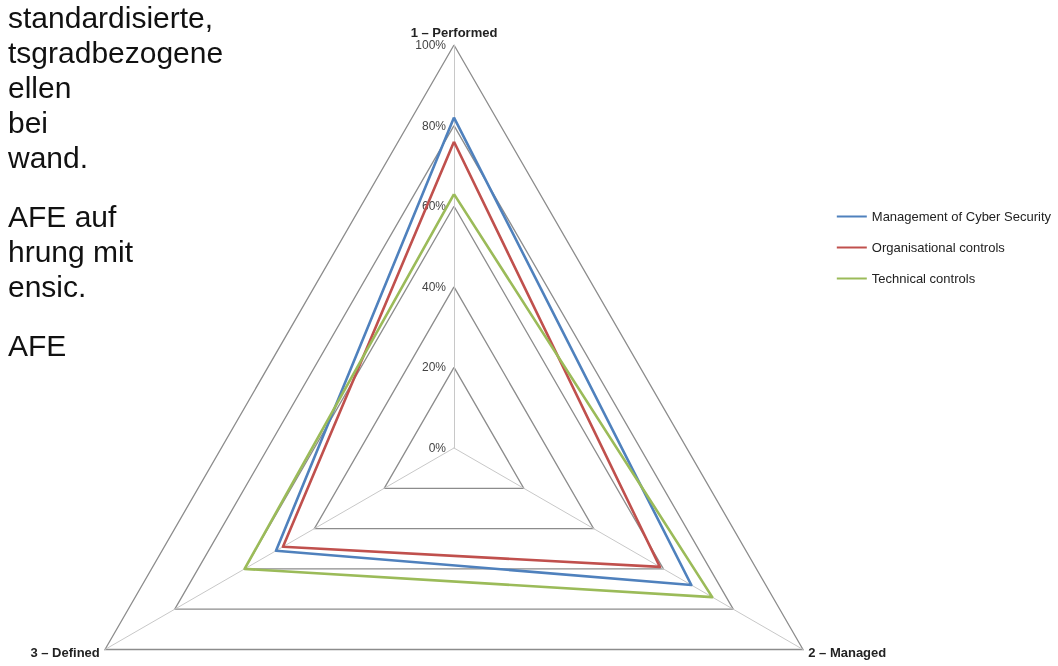  What do you see at coordinates (923, 278) in the screenshot?
I see `legend-label: Technical controls` at bounding box center [923, 278].